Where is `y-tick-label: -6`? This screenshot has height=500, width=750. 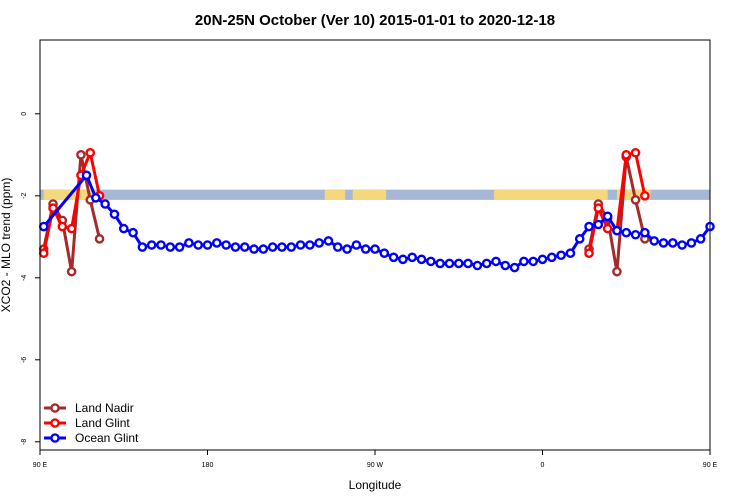 y-tick-label: -6 is located at coordinates (24, 360).